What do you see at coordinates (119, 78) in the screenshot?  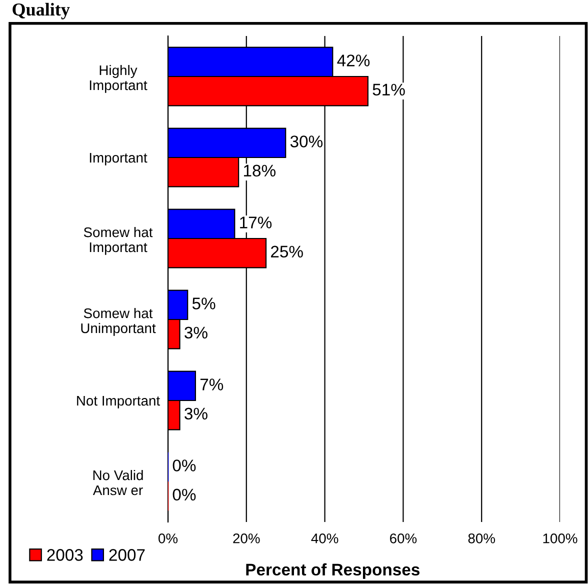 I see `y-tick-label: Highly Important` at bounding box center [119, 78].